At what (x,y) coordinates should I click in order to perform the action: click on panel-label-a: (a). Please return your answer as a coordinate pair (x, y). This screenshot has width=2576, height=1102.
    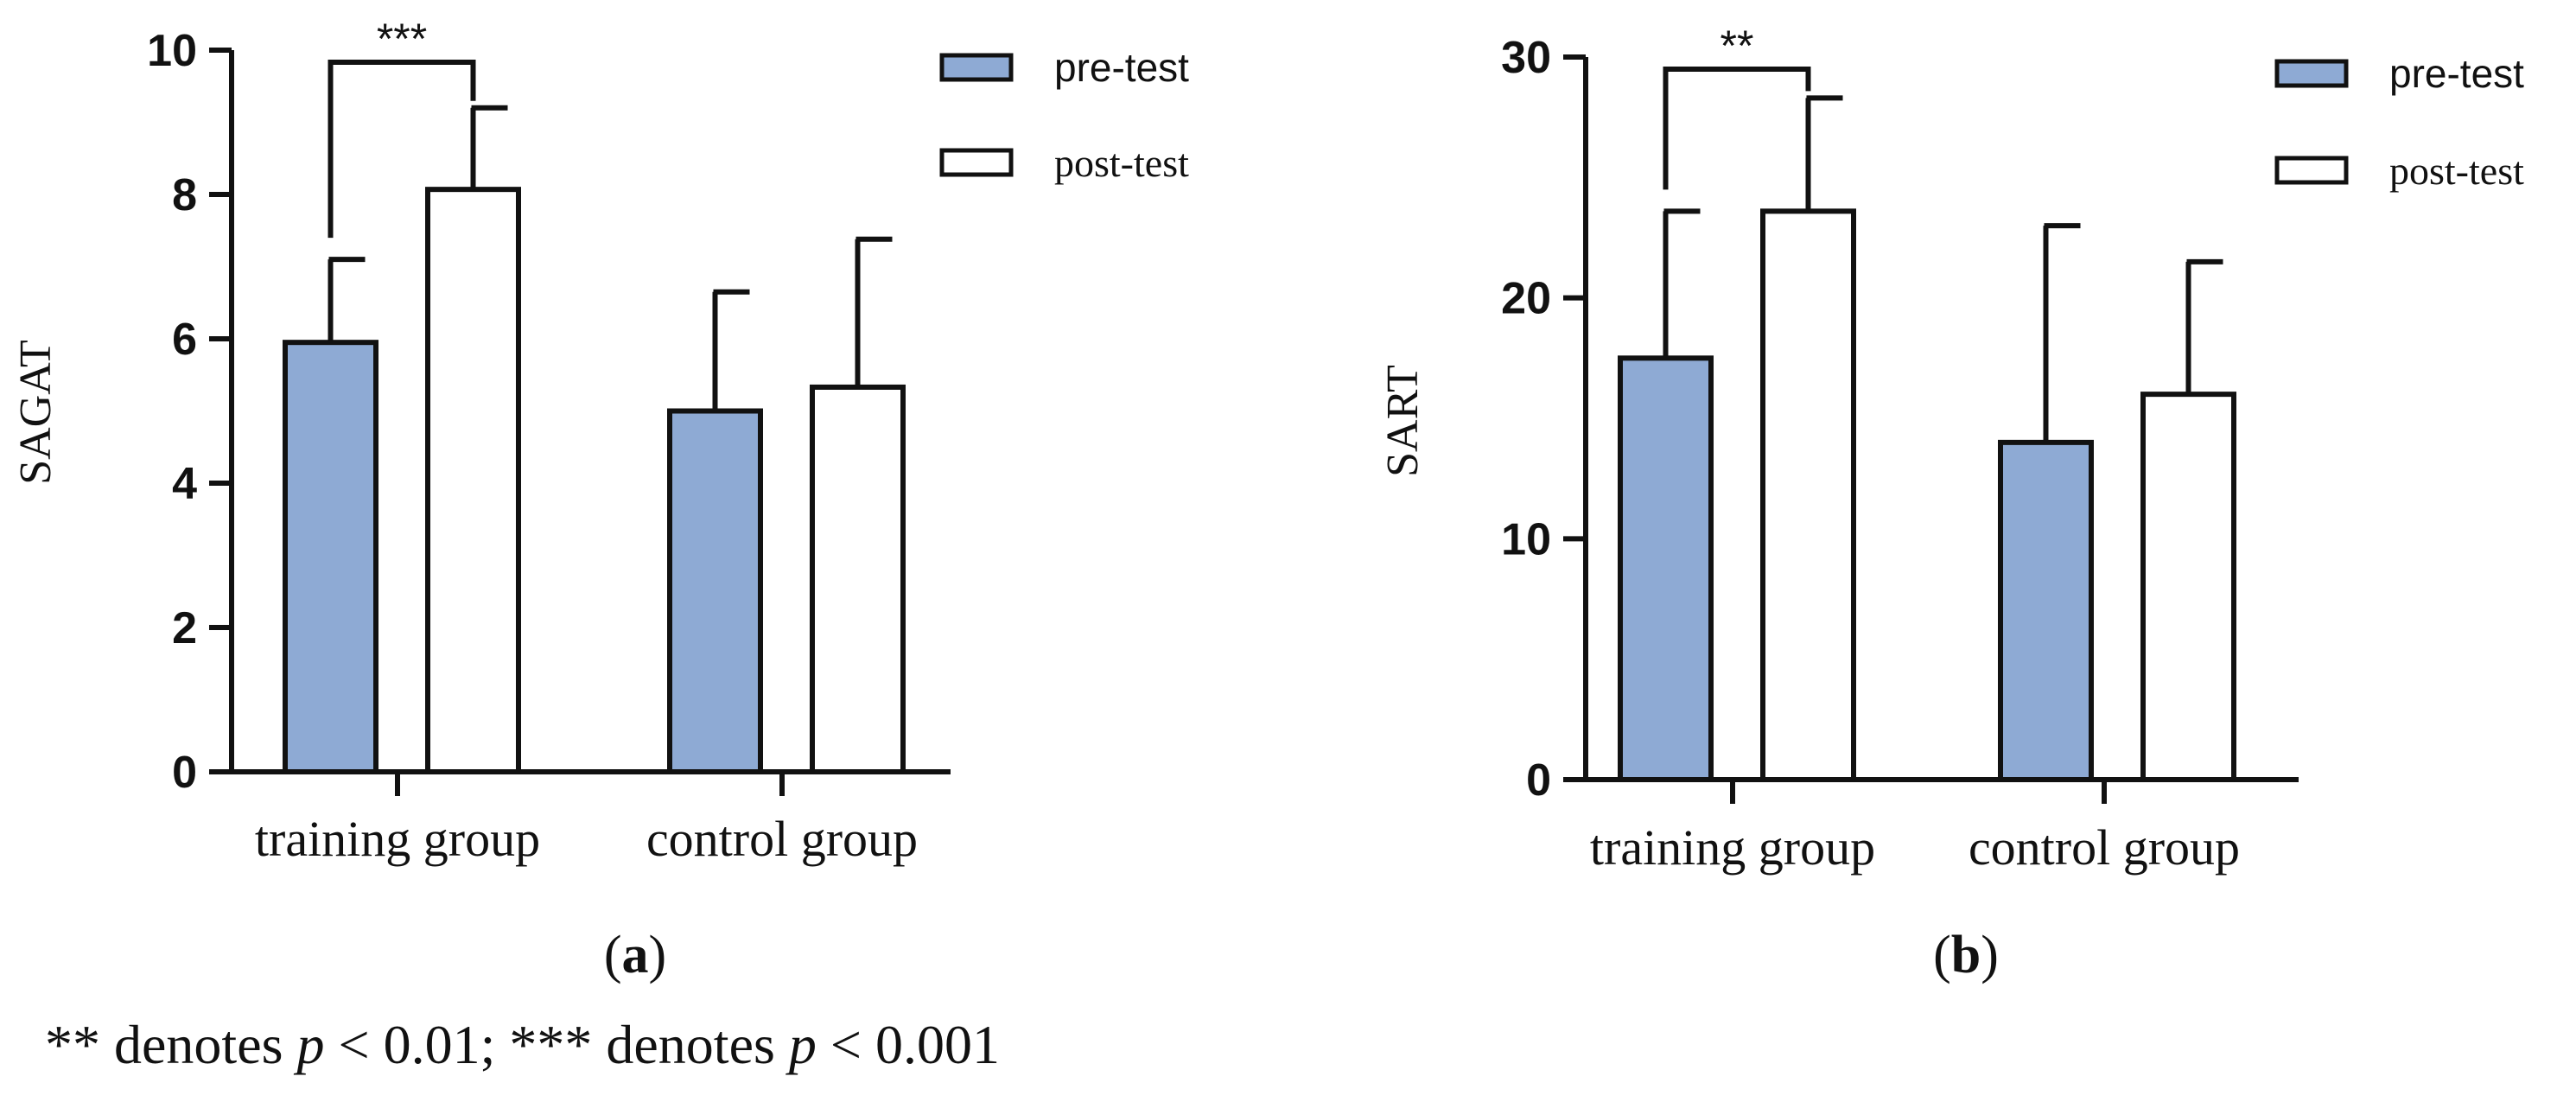
    Looking at the image, I should click on (635, 955).